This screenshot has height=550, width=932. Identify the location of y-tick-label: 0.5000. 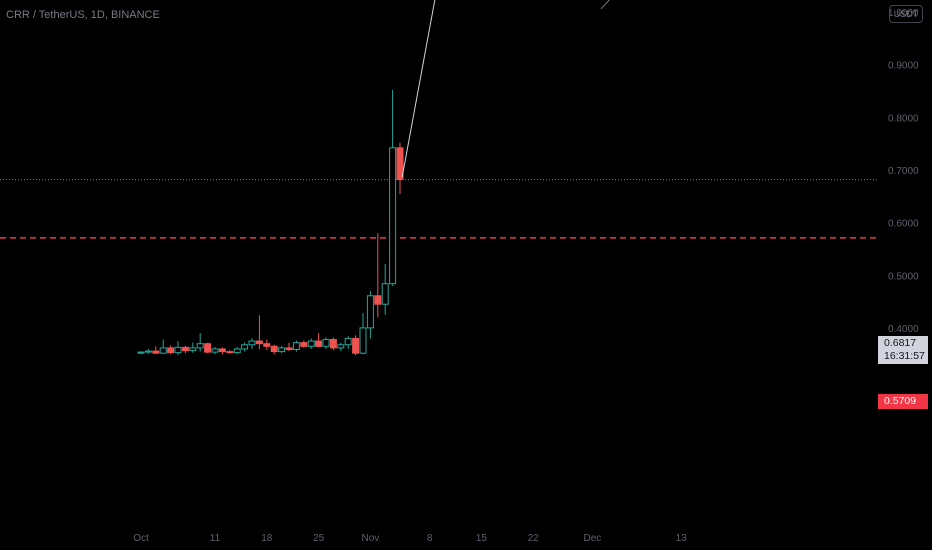
(903, 276).